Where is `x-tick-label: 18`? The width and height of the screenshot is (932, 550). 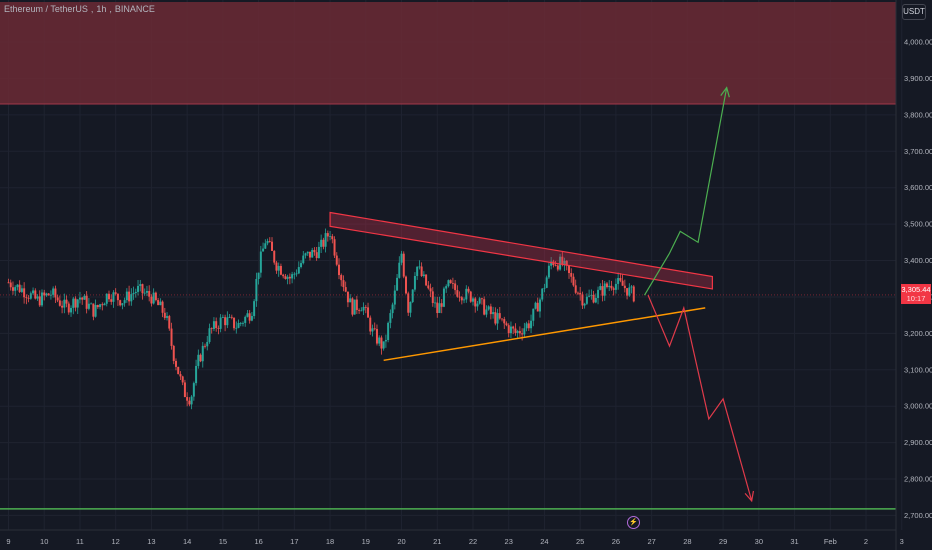 x-tick-label: 18 is located at coordinates (330, 541).